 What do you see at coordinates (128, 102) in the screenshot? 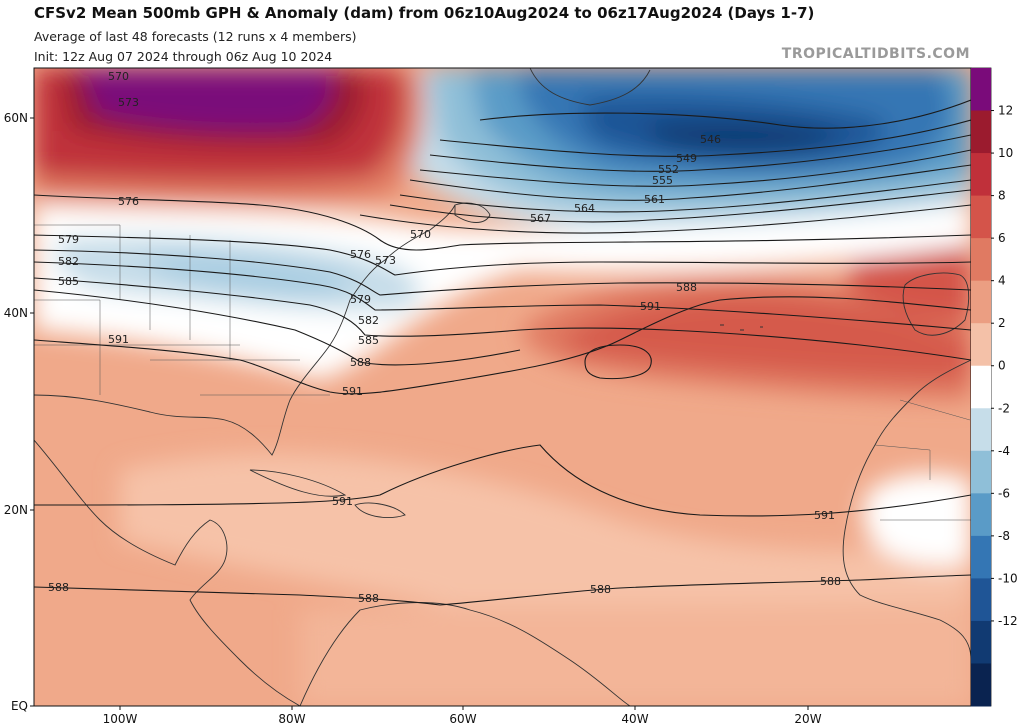
I see `contour-label-573: 573` at bounding box center [128, 102].